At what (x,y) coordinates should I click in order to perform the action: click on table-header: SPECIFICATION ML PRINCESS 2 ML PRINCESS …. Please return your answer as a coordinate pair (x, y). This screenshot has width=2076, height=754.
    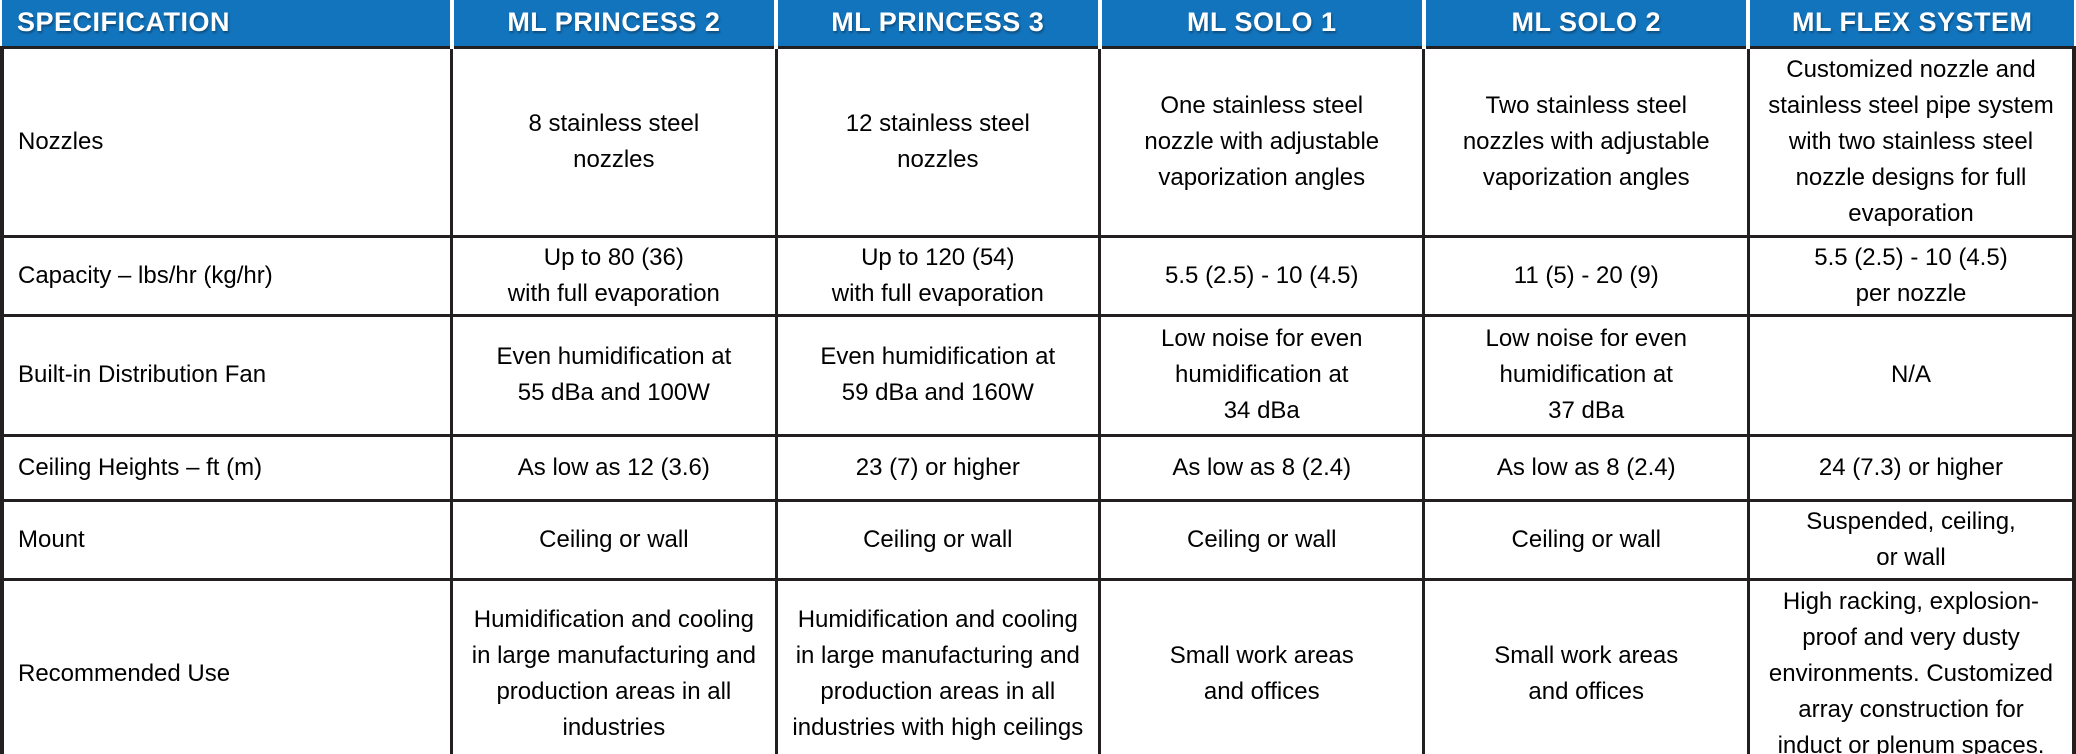
    Looking at the image, I should click on (1038, 23).